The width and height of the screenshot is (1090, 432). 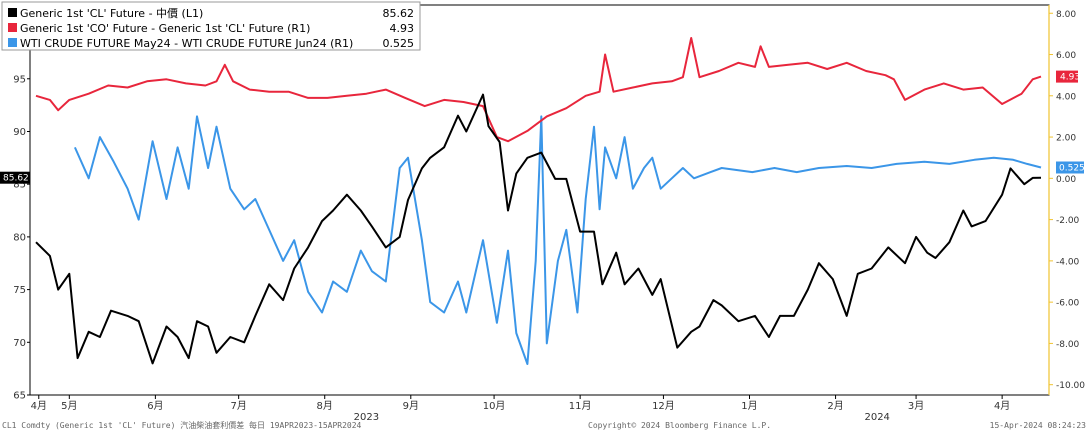 What do you see at coordinates (1066, 15) in the screenshot?
I see `right-tick-label: 8.00` at bounding box center [1066, 15].